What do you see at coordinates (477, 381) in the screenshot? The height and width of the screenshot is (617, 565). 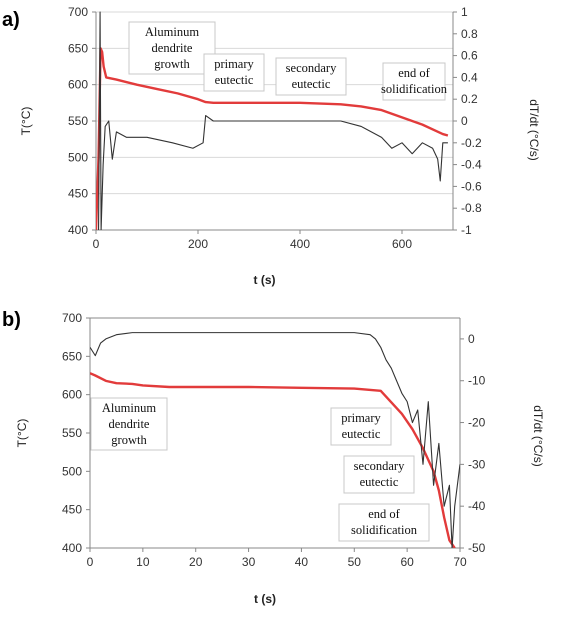 I see `y2-tick-label: -10` at bounding box center [477, 381].